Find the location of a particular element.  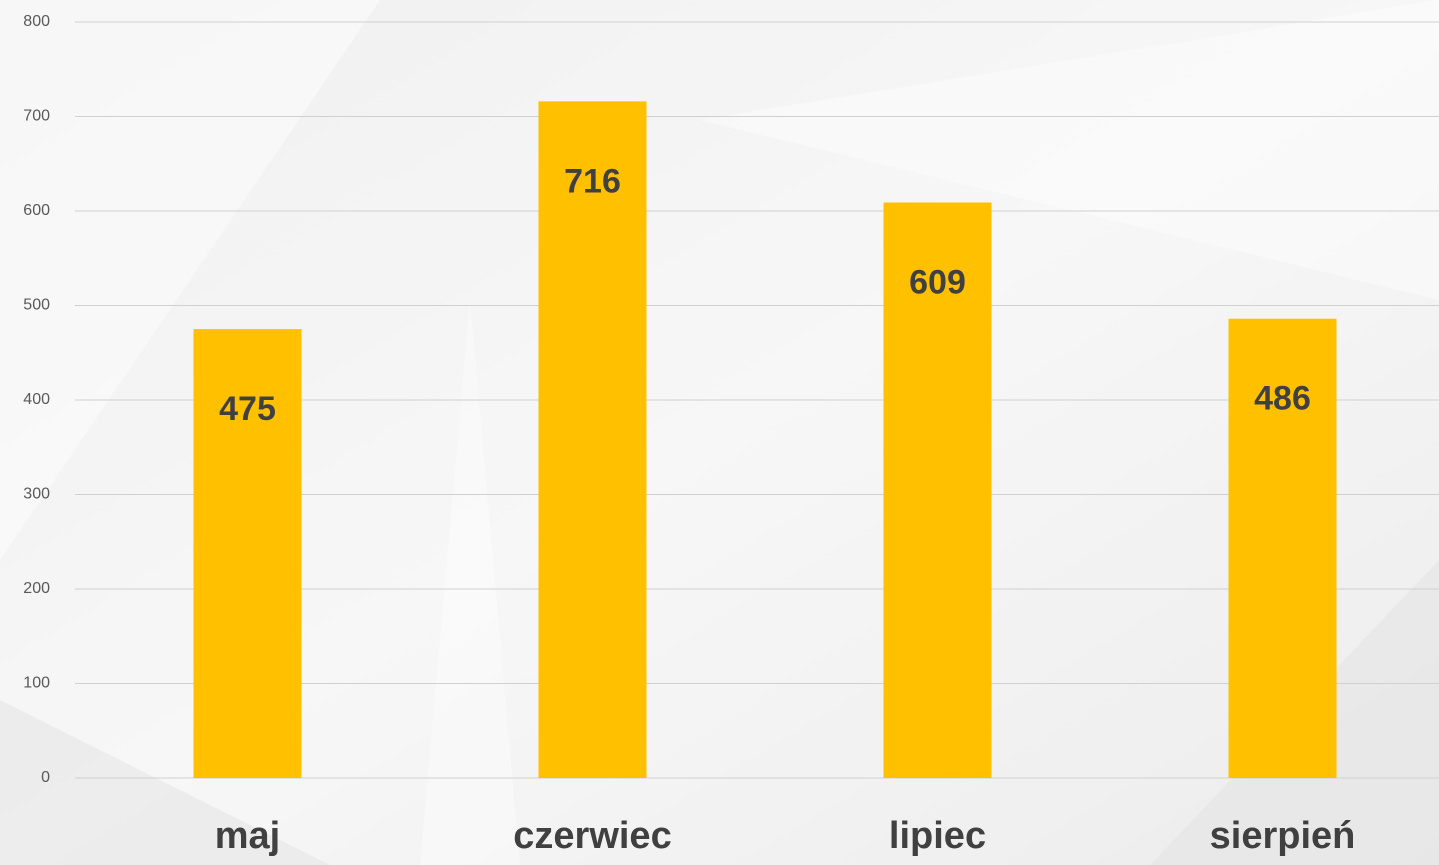

y-tick-label: 400 is located at coordinates (36, 399).